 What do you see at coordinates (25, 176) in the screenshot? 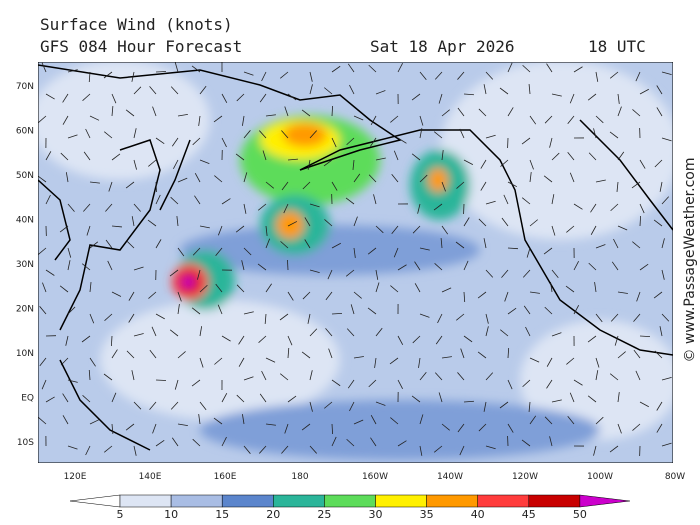
I see `lat-label: 50N` at bounding box center [25, 176].